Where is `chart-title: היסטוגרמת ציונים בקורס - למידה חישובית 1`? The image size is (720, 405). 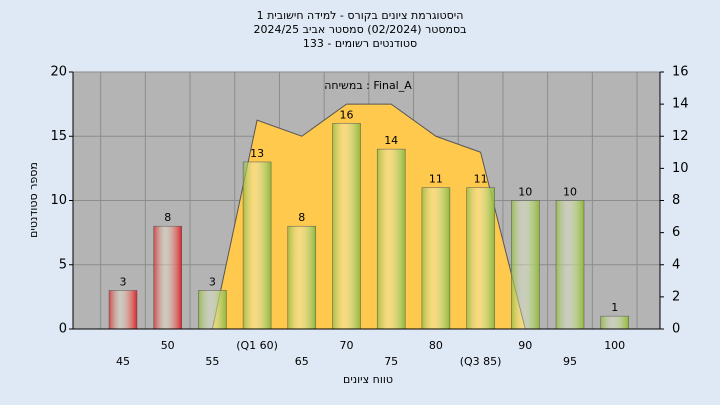
chart-title: היסטוגרמת ציונים בקורס - למידה חישובית 1 is located at coordinates (360, 15).